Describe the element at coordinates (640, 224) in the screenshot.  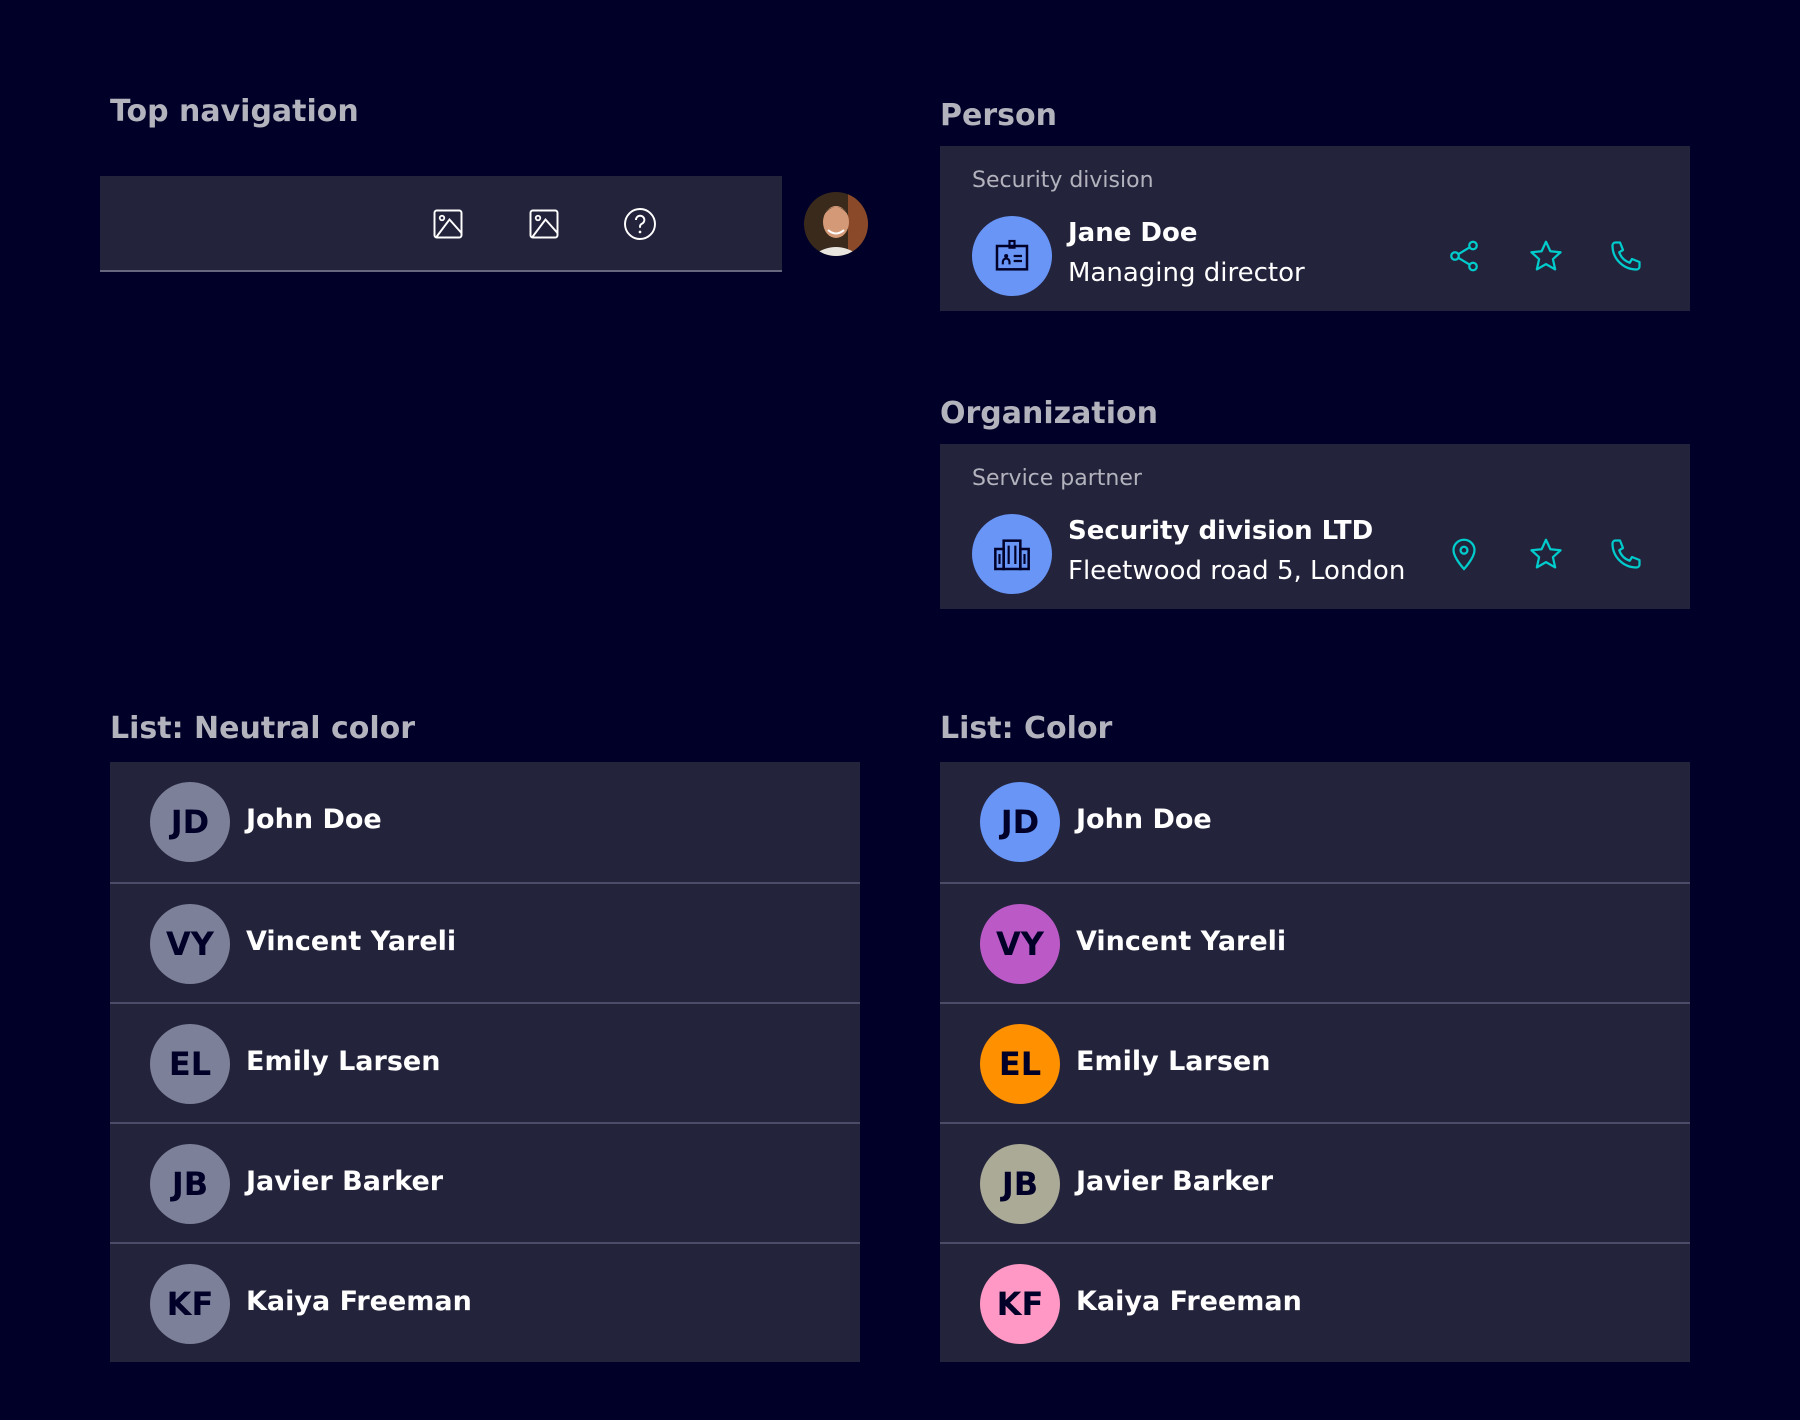
I see `help-icon` at that location.